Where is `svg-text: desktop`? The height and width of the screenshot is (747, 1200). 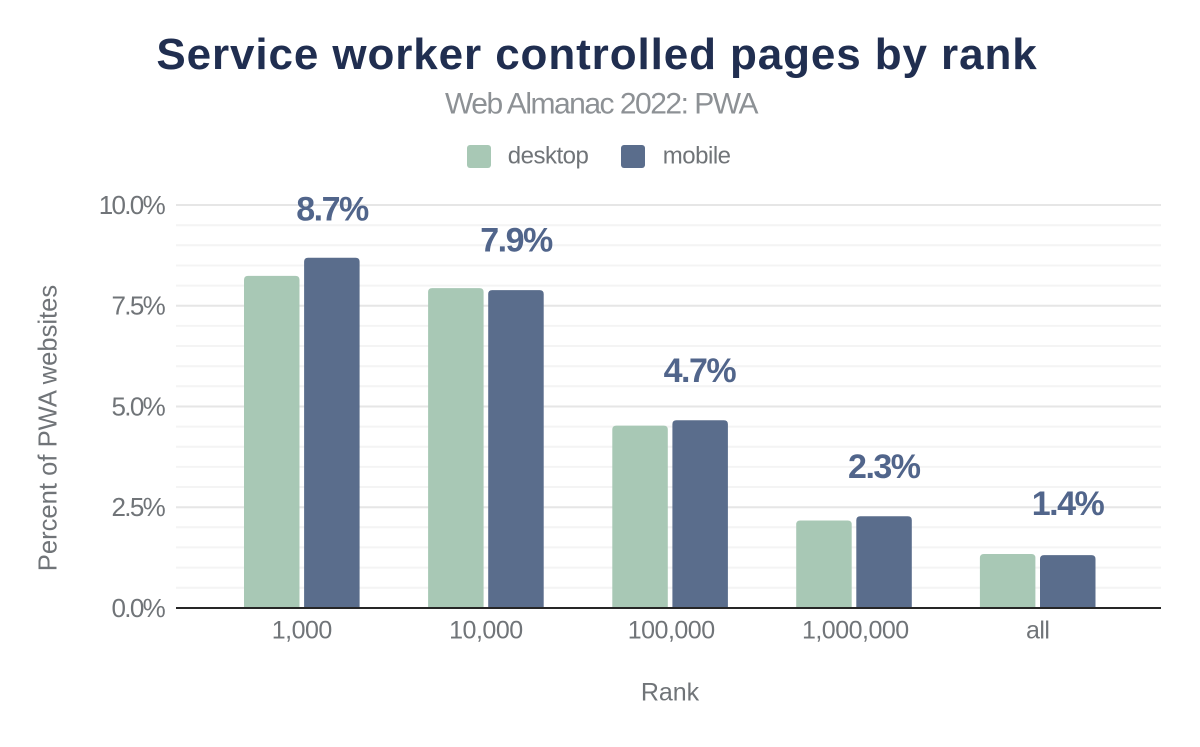 svg-text: desktop is located at coordinates (548, 155).